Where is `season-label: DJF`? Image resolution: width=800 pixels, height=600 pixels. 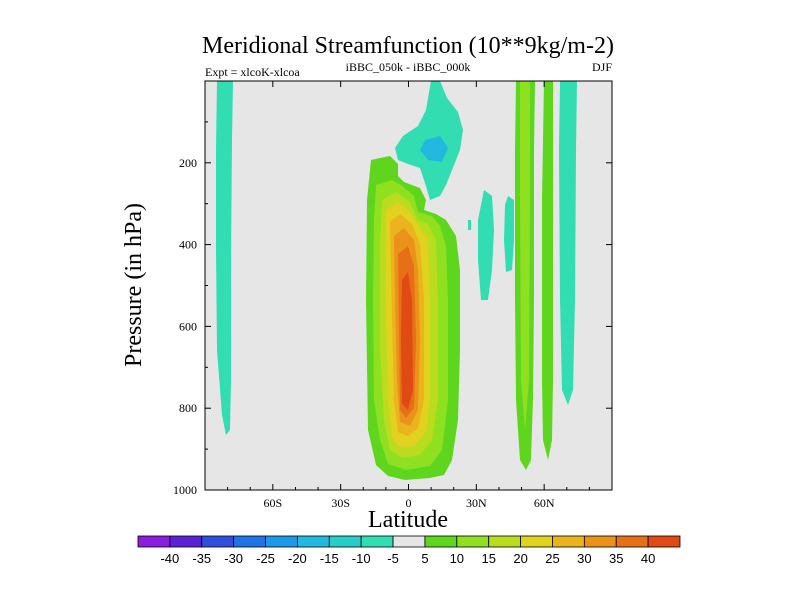 season-label: DJF is located at coordinates (602, 67).